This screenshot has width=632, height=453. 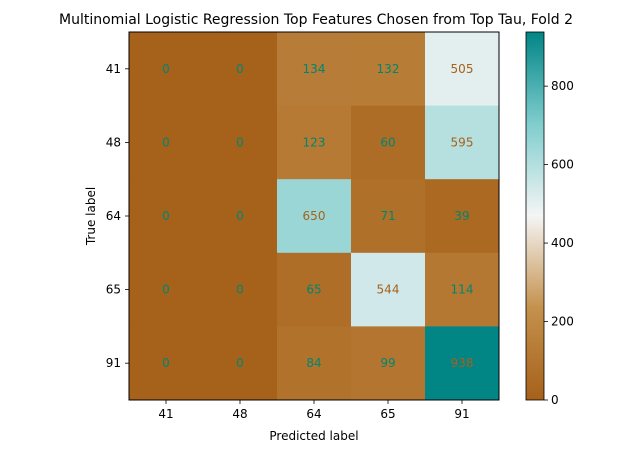 I want to click on colorbar-tick-label: 600, so click(x=562, y=165).